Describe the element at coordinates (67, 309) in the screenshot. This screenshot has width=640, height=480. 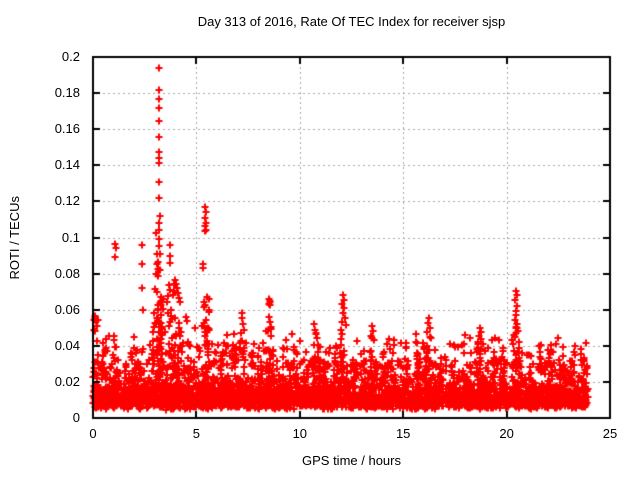
I see `y-tick-label: 0.06` at that location.